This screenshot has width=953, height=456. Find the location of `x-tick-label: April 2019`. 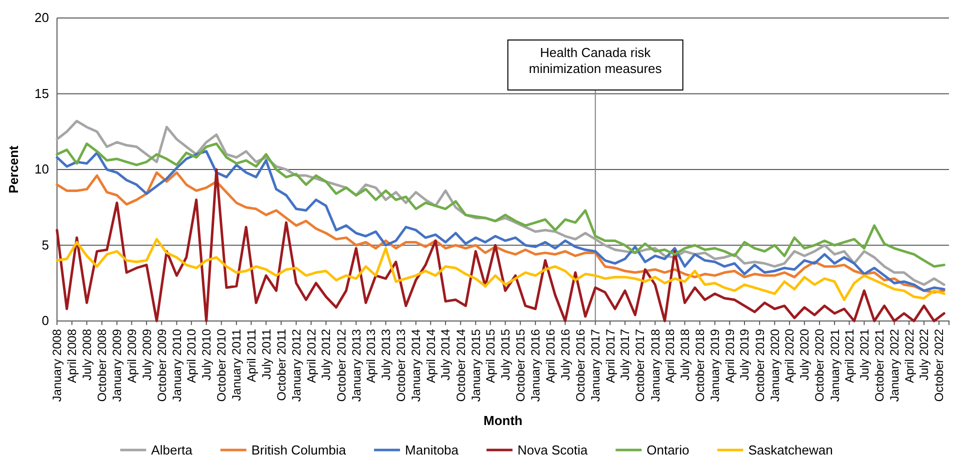

x-tick-label: April 2019 is located at coordinates (729, 356).